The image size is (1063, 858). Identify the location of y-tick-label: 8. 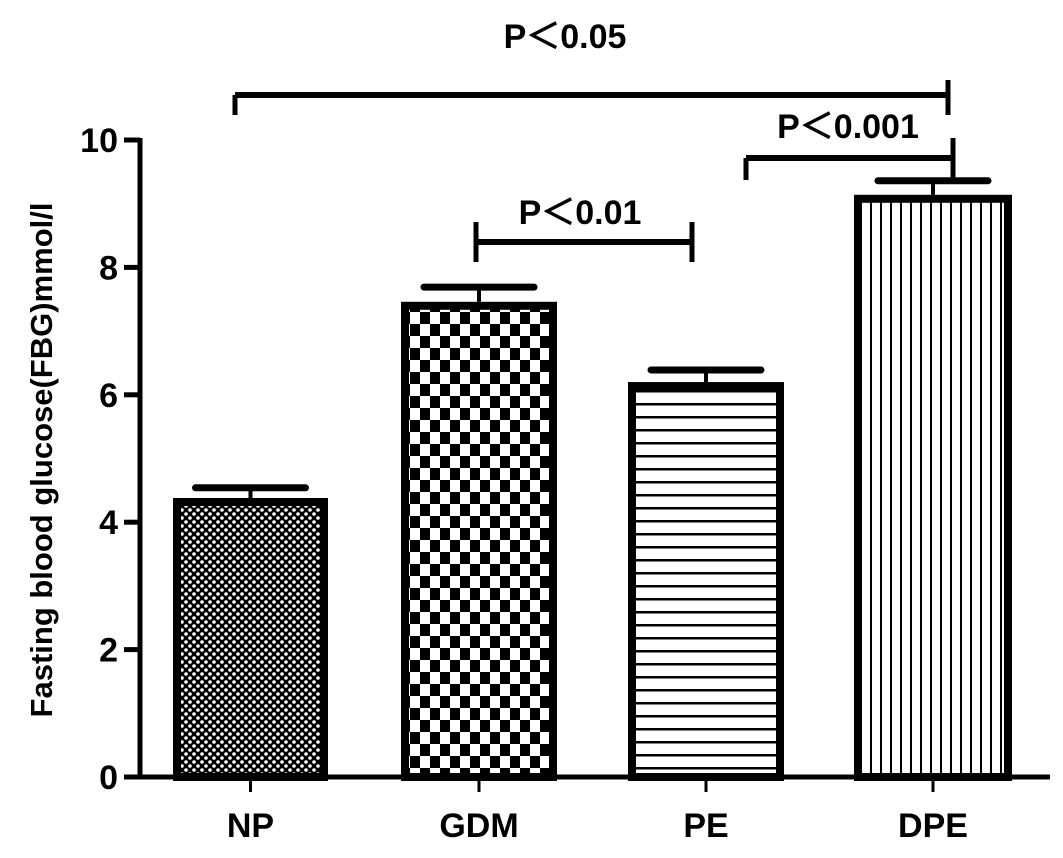
(108, 268).